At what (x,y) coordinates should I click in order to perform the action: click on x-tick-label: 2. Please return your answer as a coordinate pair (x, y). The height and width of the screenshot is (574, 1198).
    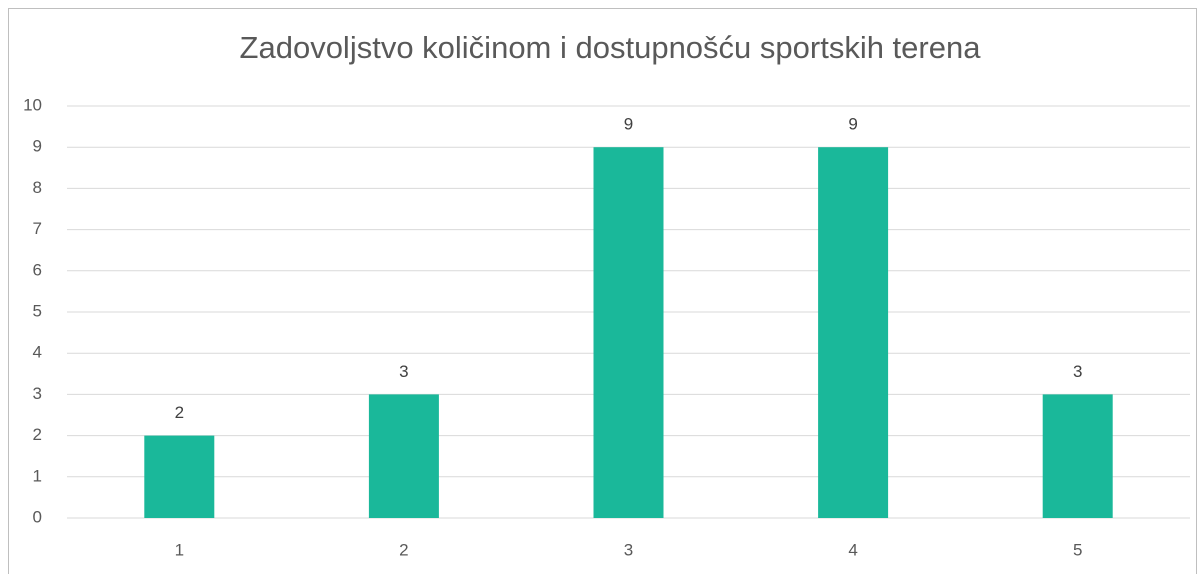
    Looking at the image, I should click on (403, 549).